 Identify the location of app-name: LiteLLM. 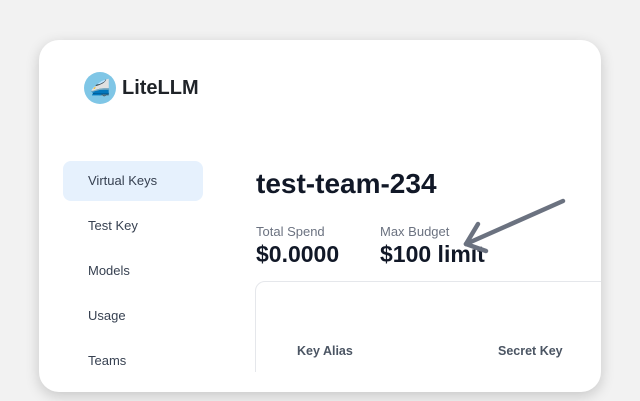
(160, 87).